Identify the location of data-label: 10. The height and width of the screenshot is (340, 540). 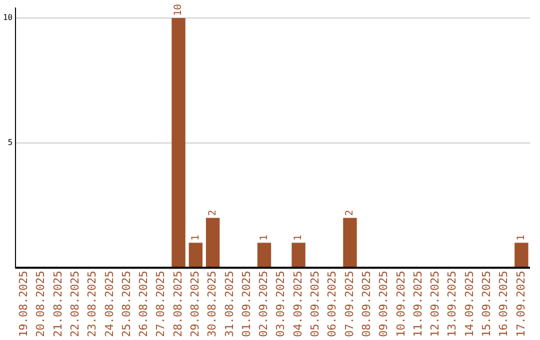
(178, 10).